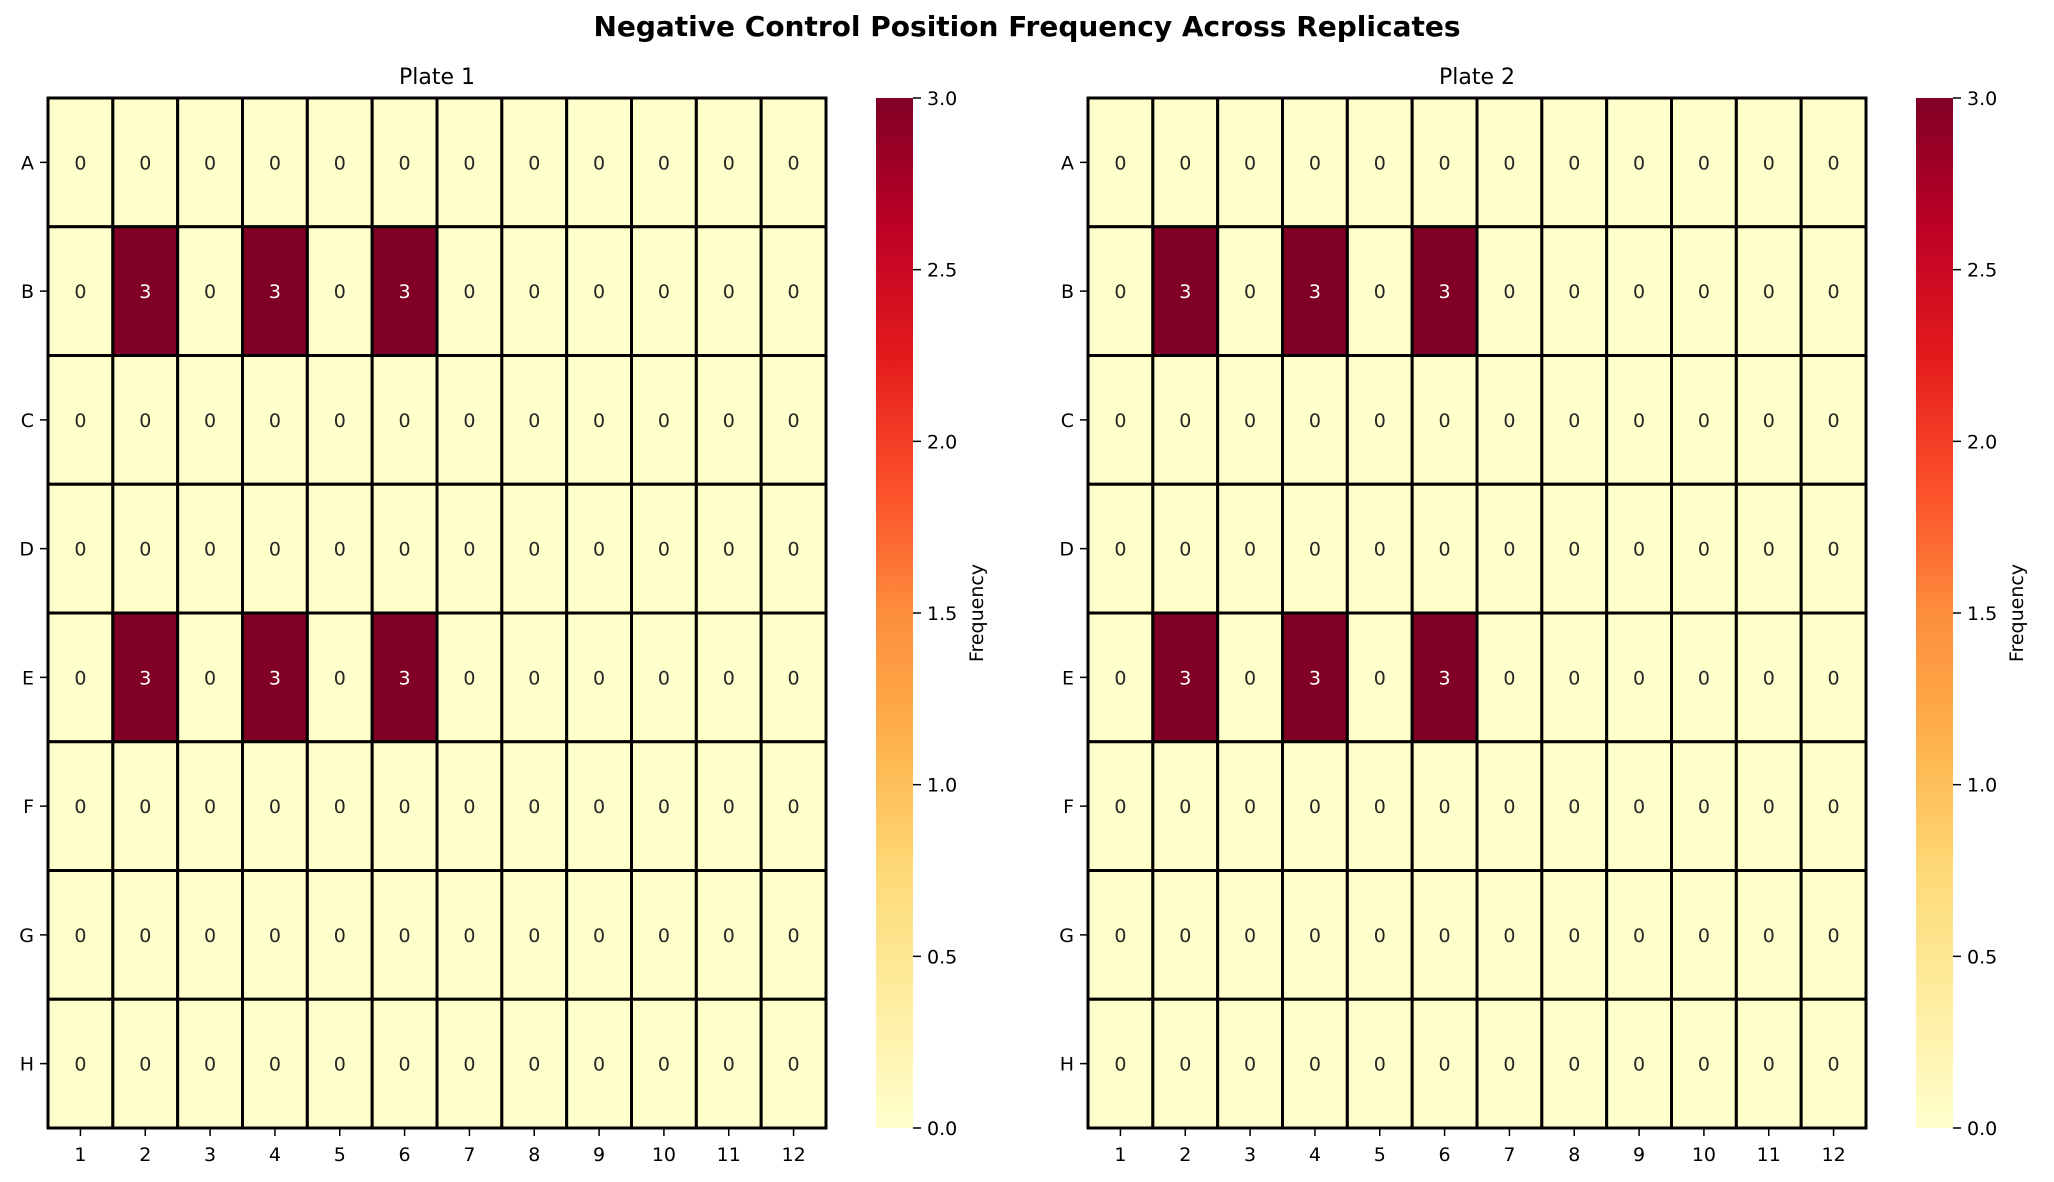 Image resolution: width=2054 pixels, height=1182 pixels. Describe the element at coordinates (2017, 613) in the screenshot. I see `colorbar-label: Frequency` at that location.